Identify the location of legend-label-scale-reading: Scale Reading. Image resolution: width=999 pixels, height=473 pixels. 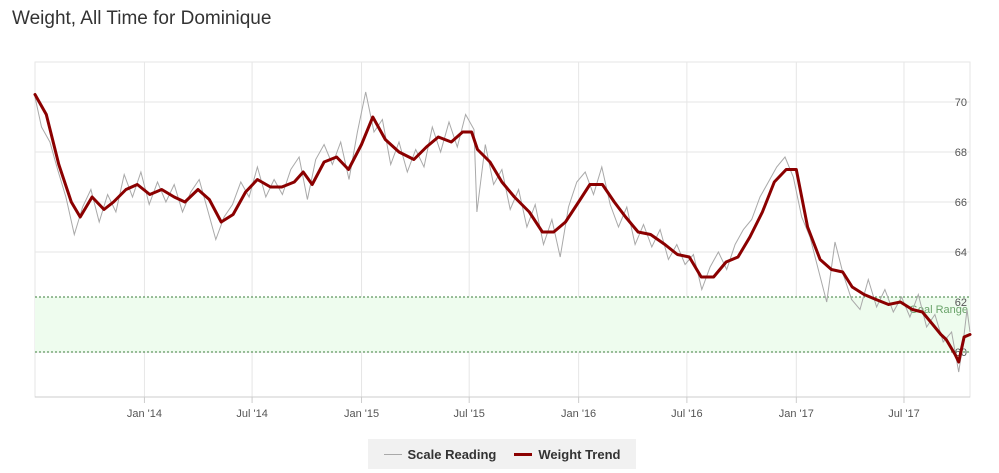
(452, 454).